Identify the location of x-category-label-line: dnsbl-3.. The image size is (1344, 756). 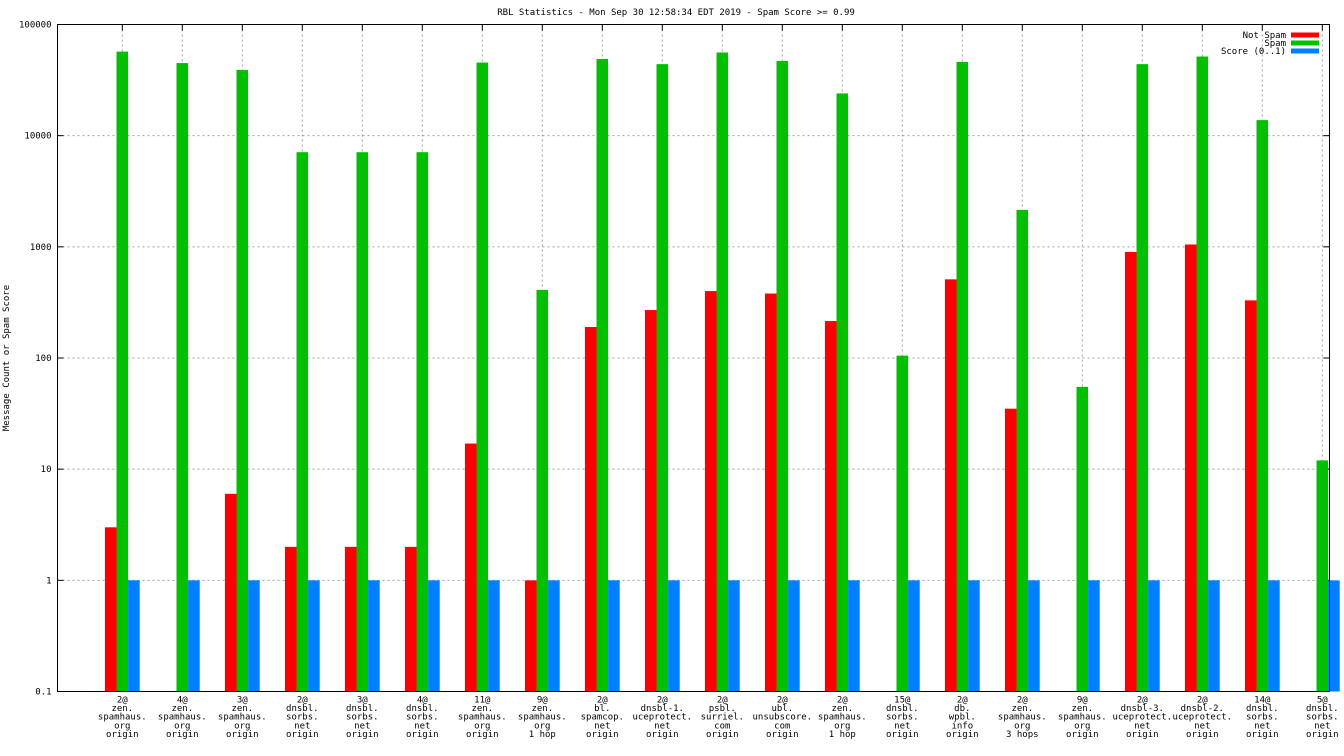
(1142, 709).